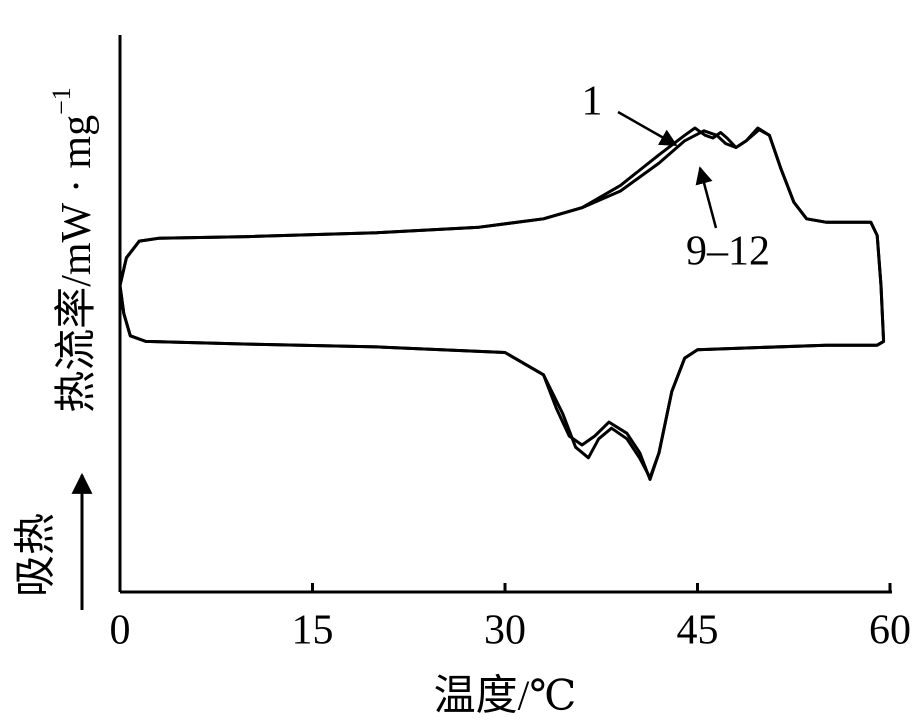 This screenshot has height=727, width=918. What do you see at coordinates (76, 264) in the screenshot?
I see `y-axis-label-main: 热流率/mW · mg` at bounding box center [76, 264].